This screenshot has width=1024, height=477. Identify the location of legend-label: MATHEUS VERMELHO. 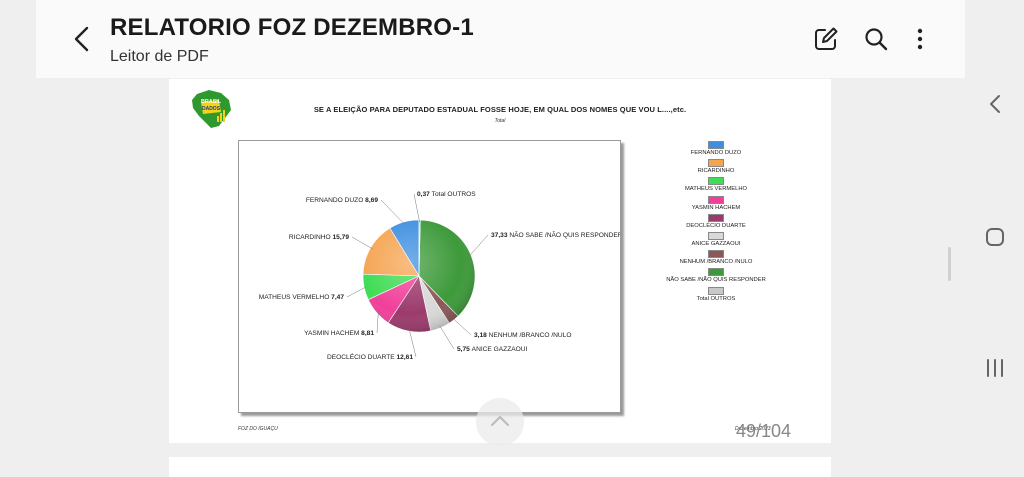
(716, 189).